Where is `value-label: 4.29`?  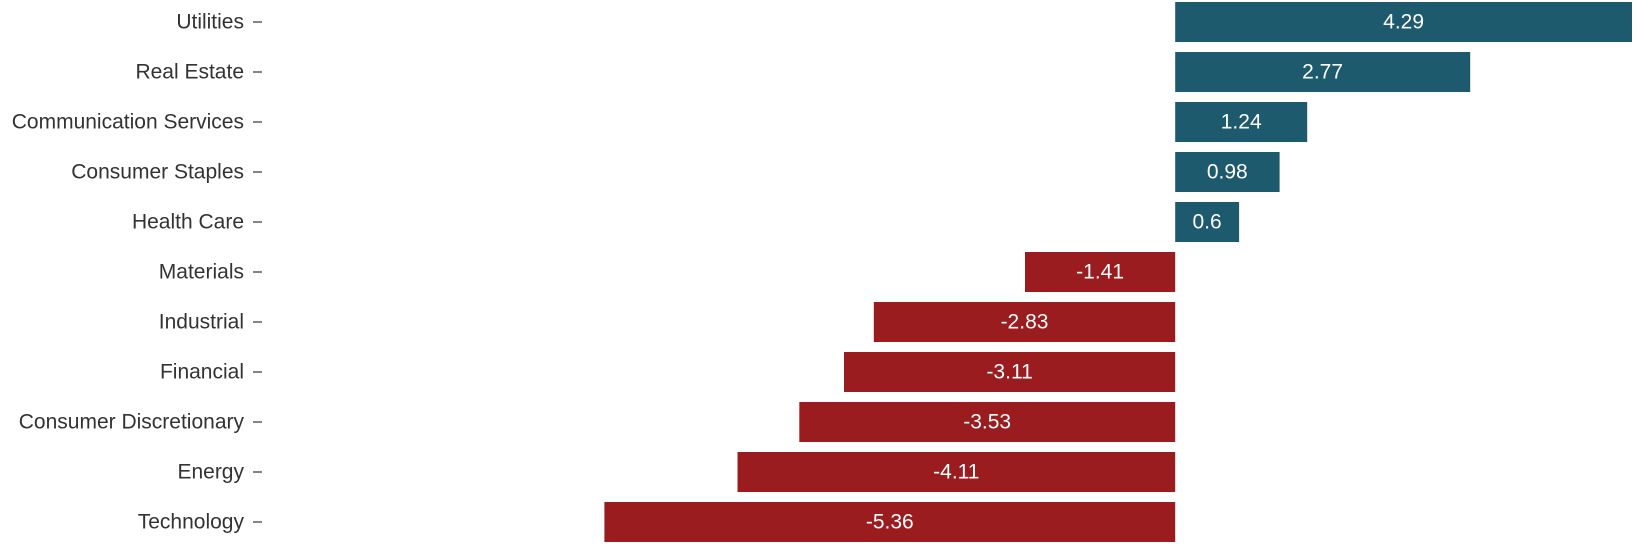 value-label: 4.29 is located at coordinates (1403, 22).